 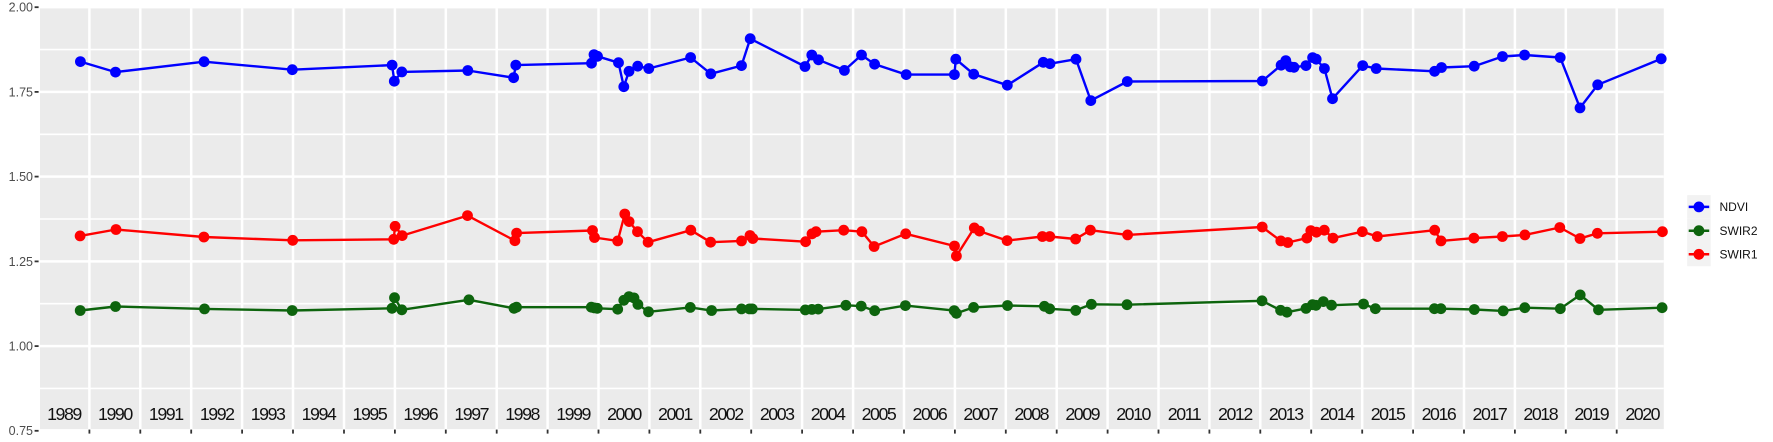 I want to click on svg-text: 2014, so click(x=1337, y=414).